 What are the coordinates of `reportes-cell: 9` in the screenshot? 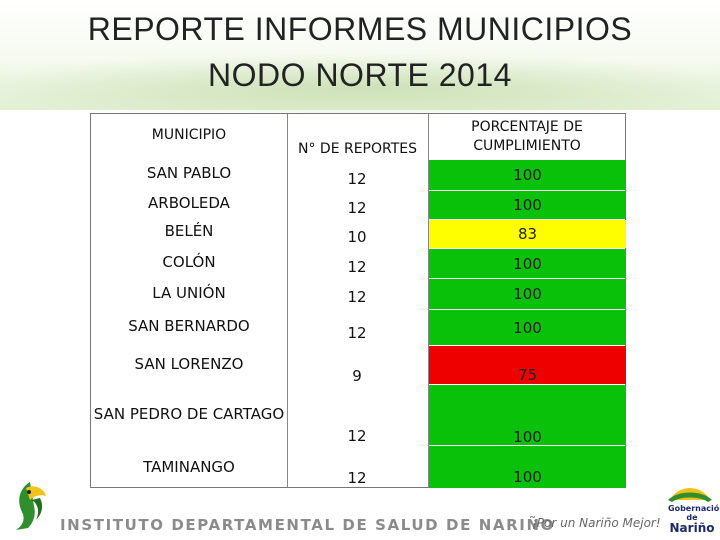 It's located at (357, 376).